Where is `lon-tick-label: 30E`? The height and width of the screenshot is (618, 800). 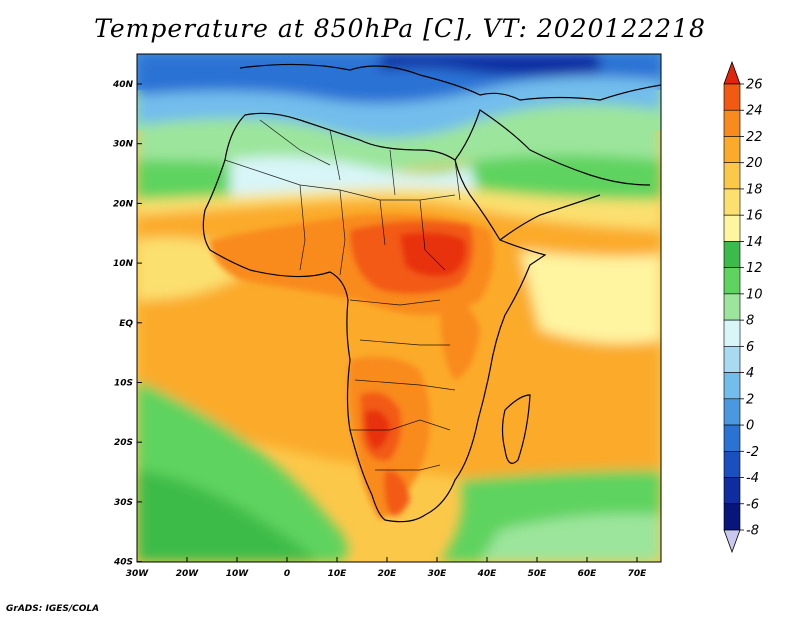
lon-tick-label: 30E is located at coordinates (438, 574).